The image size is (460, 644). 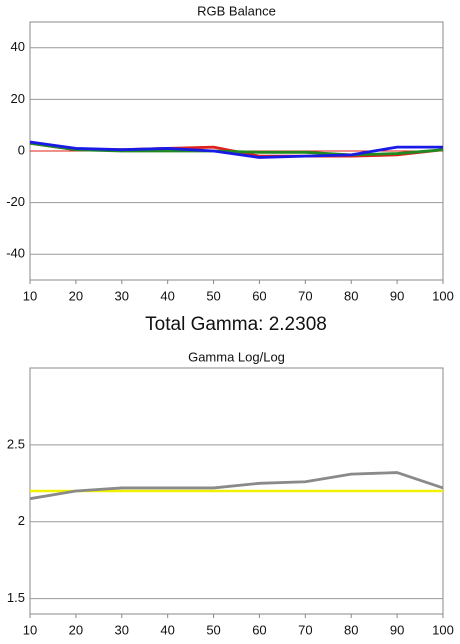 I want to click on y-tick-label: 40, so click(x=18, y=46).